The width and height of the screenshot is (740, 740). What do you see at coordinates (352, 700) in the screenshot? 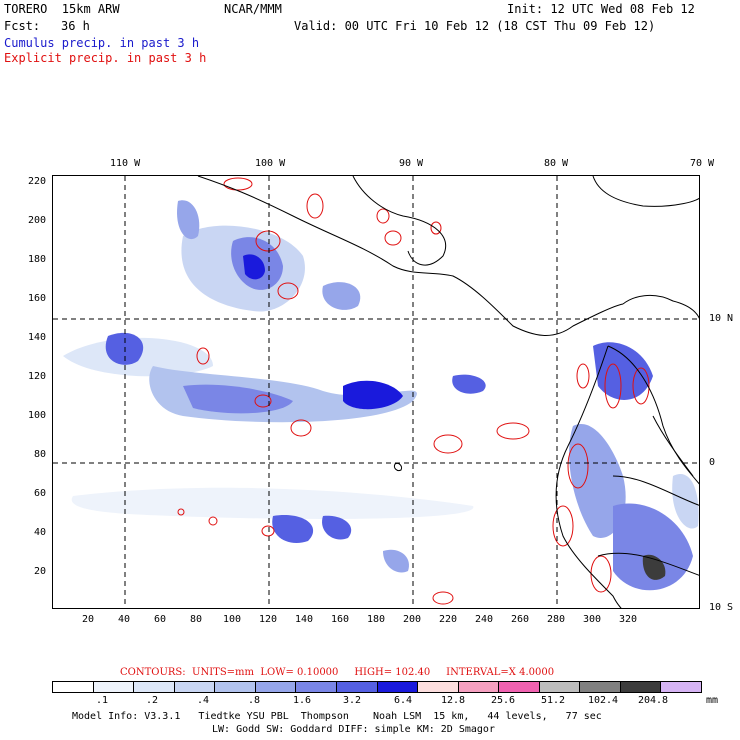
I see `colorbar-label: 3.2` at bounding box center [352, 700].